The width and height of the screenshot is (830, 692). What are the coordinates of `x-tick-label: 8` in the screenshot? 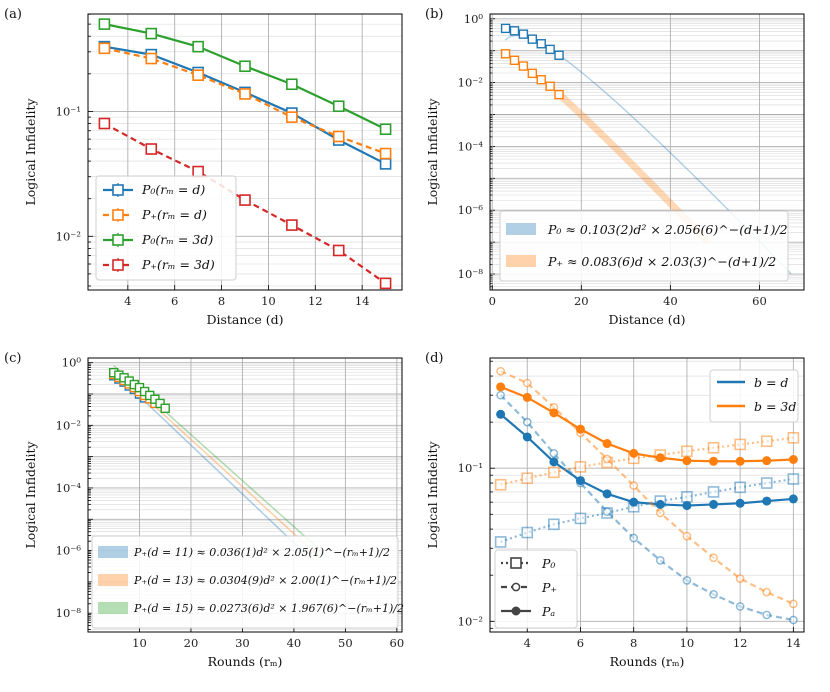 It's located at (633, 643).